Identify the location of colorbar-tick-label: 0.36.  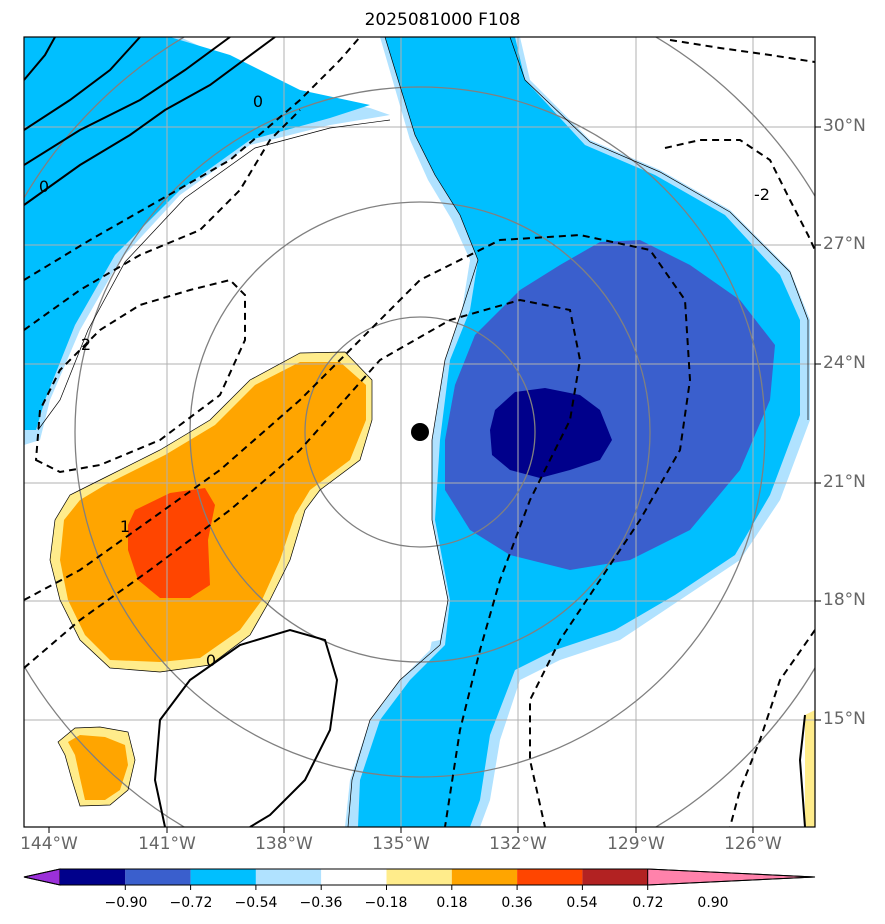
(517, 903).